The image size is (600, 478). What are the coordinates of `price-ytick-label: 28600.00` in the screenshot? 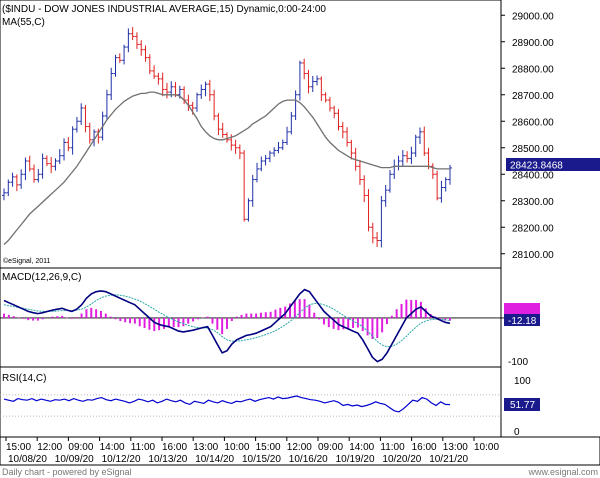 It's located at (533, 122).